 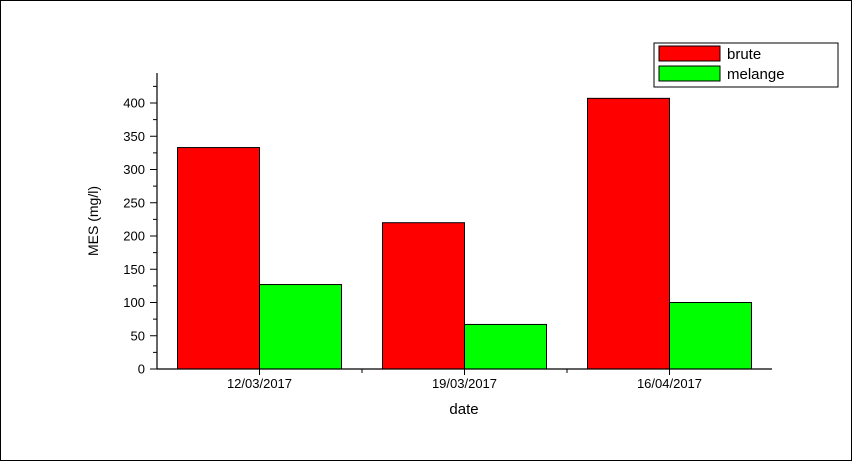 What do you see at coordinates (669, 383) in the screenshot?
I see `x-tick-label: 16/04/2017` at bounding box center [669, 383].